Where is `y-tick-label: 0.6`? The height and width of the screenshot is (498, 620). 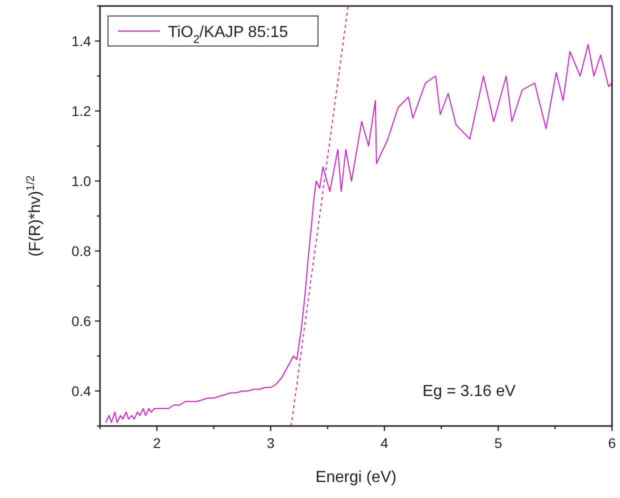
y-tick-label: 0.6 is located at coordinates (82, 321).